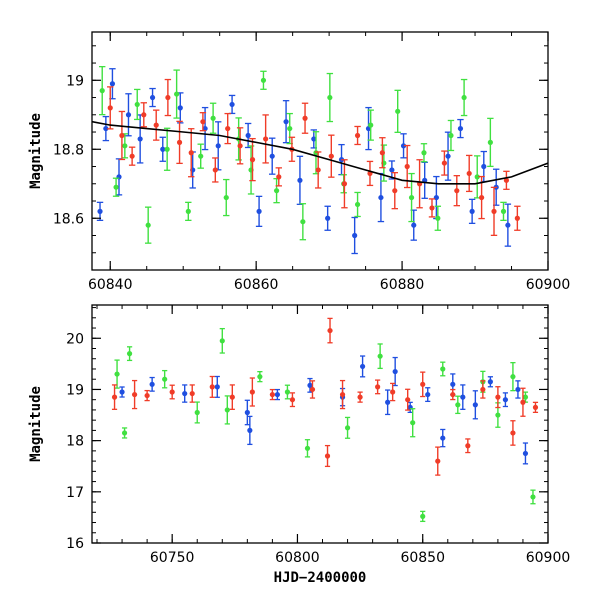 The image size is (600, 600). Describe the element at coordinates (548, 285) in the screenshot. I see `x-tick-label: 60900` at that location.